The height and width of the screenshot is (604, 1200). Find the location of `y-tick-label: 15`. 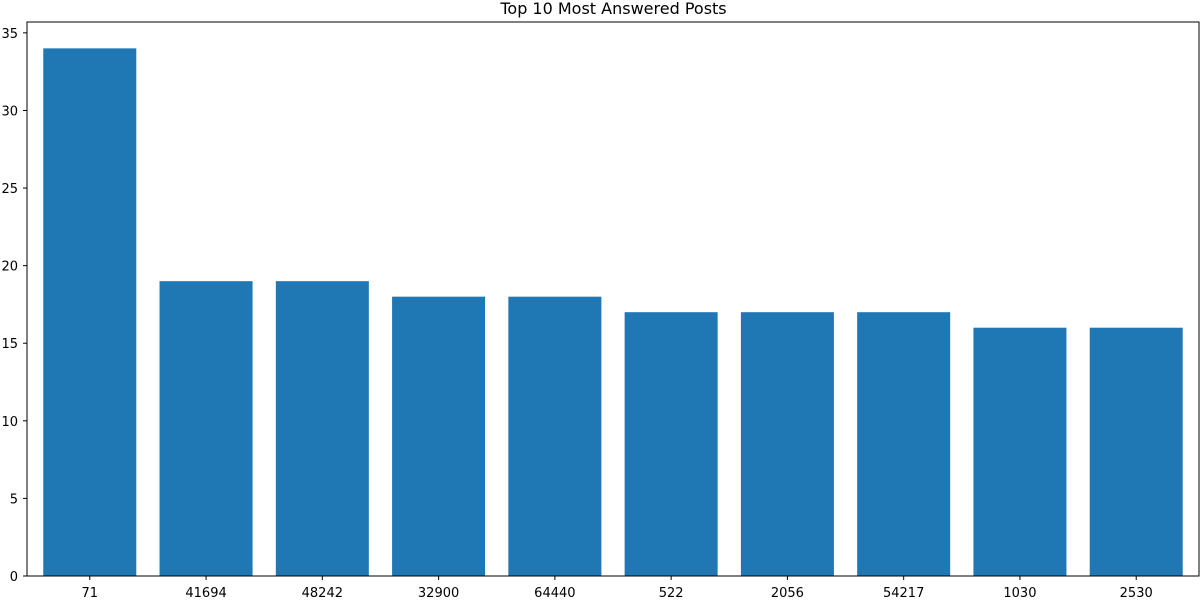

y-tick-label: 15 is located at coordinates (9, 344).